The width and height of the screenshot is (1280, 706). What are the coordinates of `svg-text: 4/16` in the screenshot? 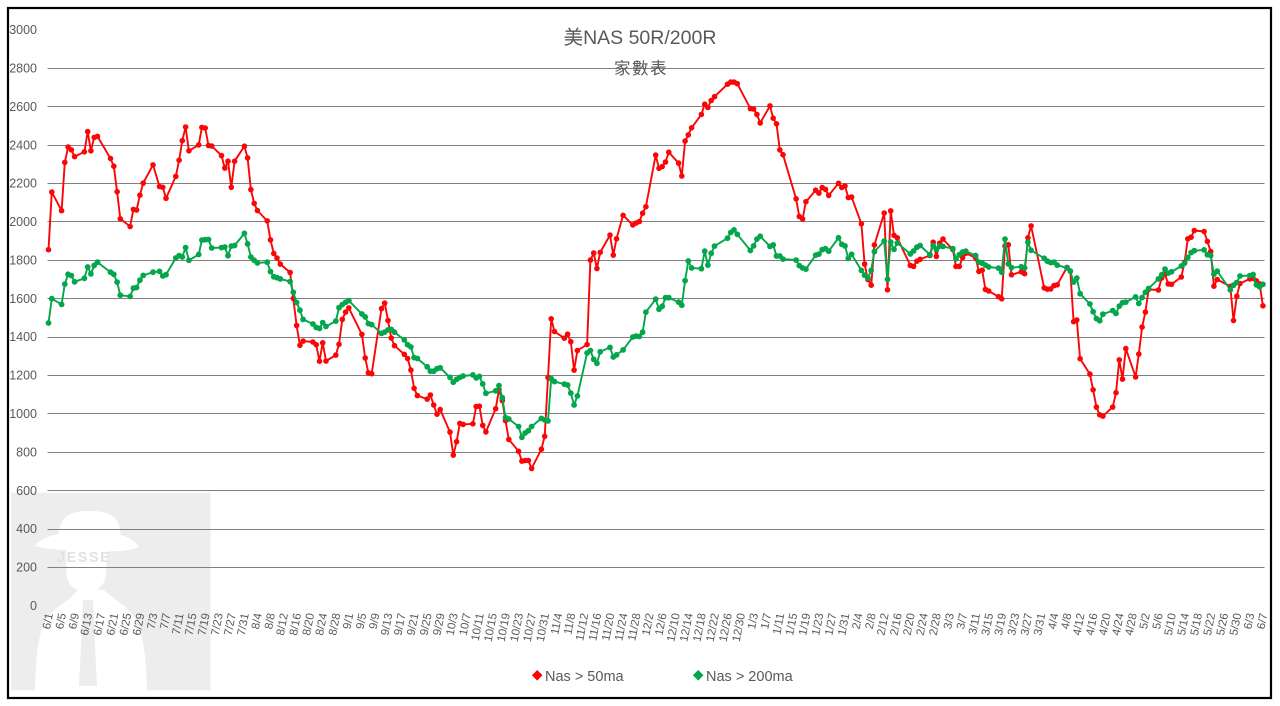 It's located at (1092, 624).